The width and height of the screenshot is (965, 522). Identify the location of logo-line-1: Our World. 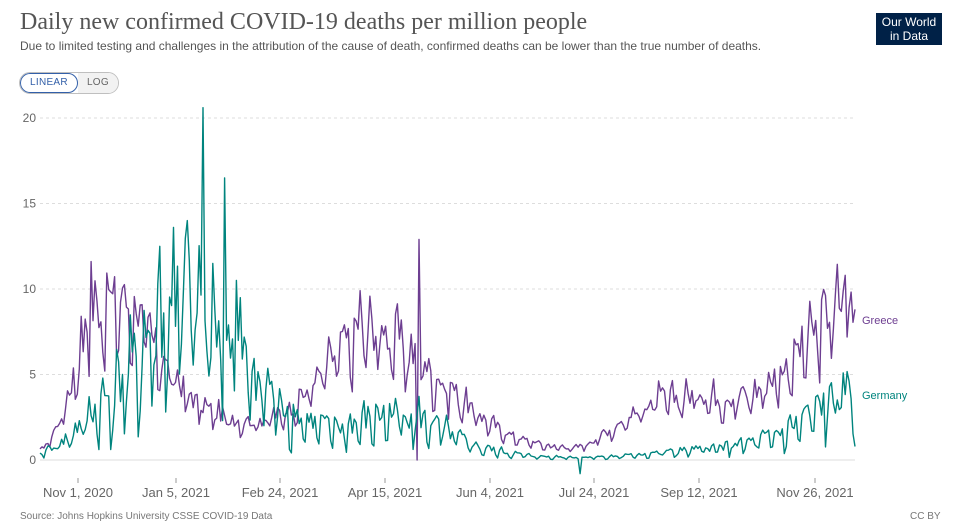
(909, 22).